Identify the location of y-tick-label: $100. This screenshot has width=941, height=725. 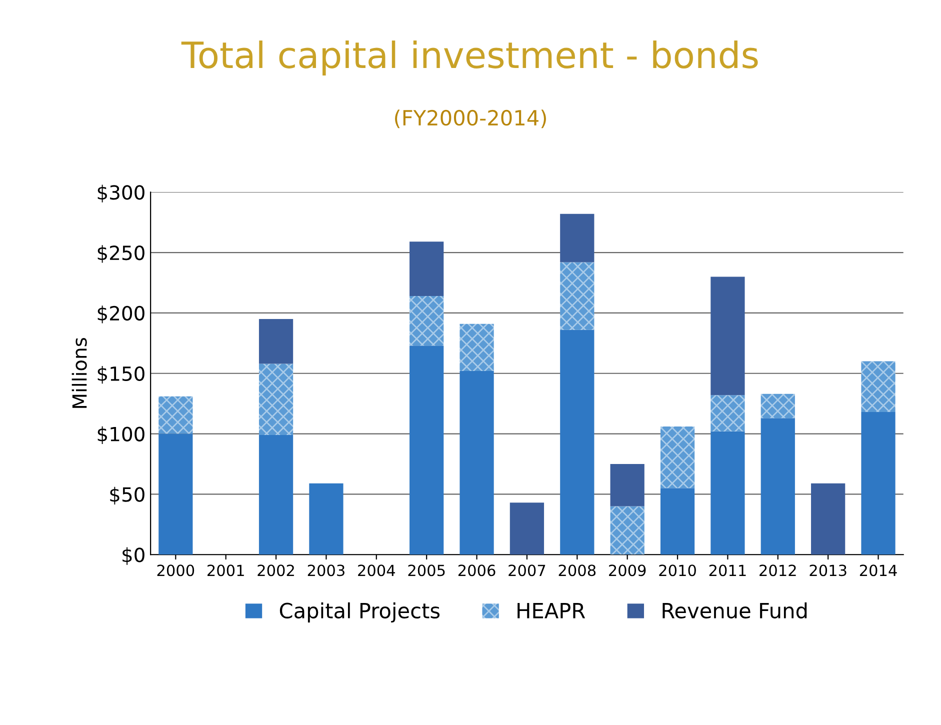
(121, 435).